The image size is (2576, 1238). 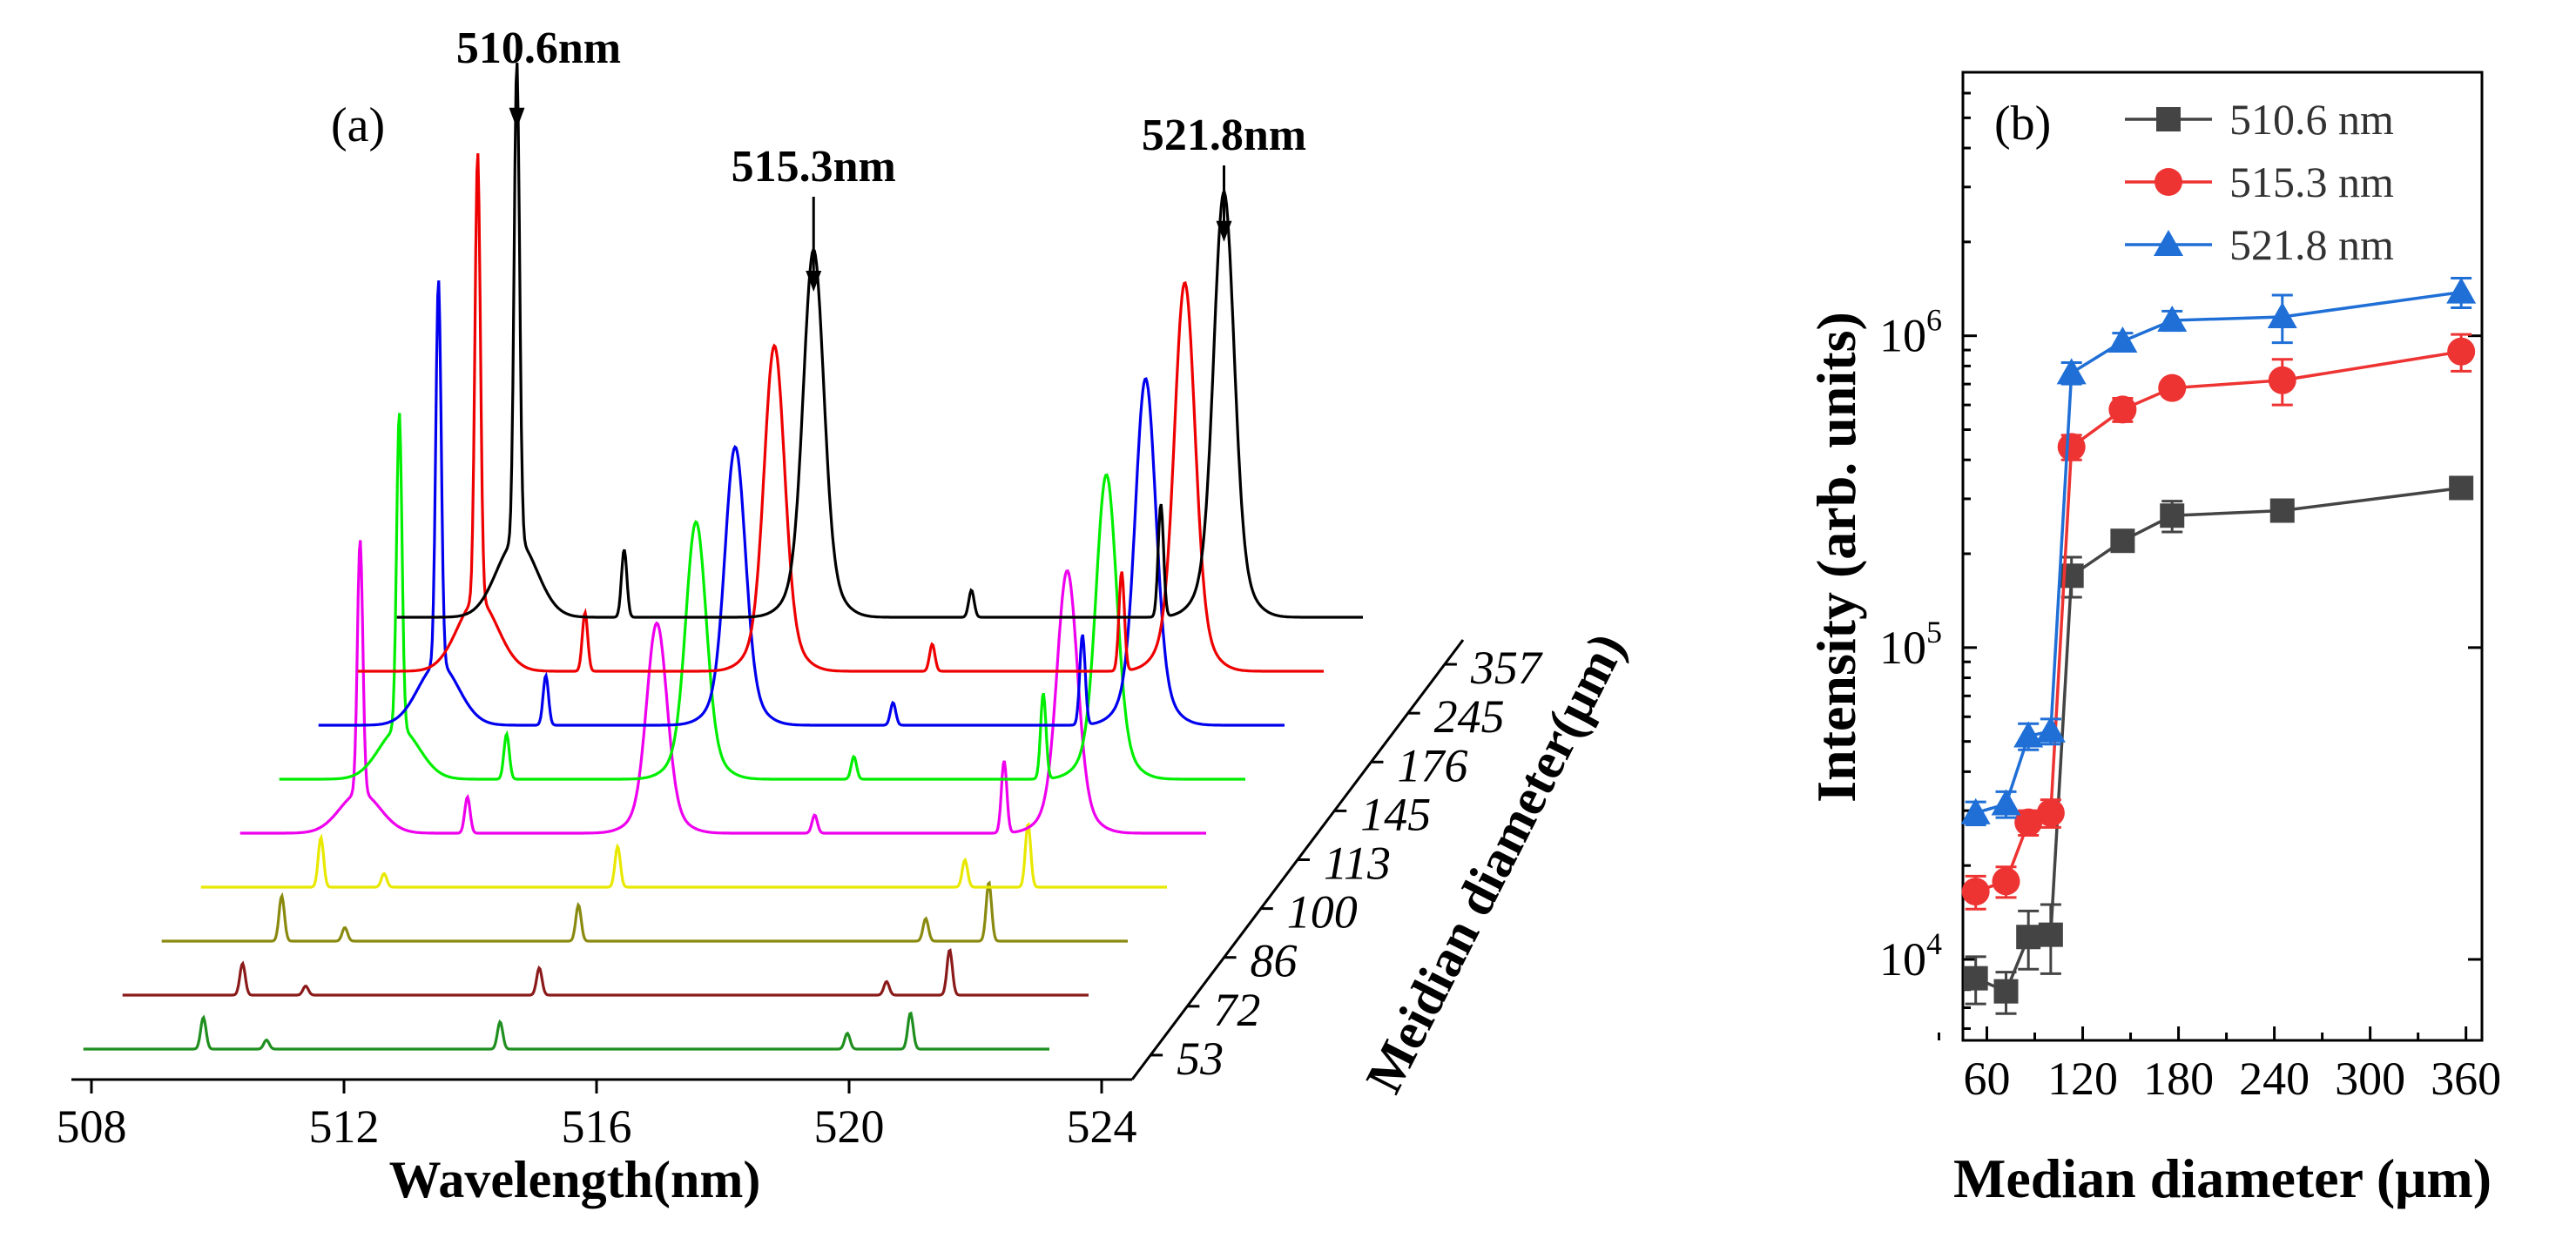 What do you see at coordinates (1469, 717) in the screenshot?
I see `panel-a-depth-tick-label: 245` at bounding box center [1469, 717].